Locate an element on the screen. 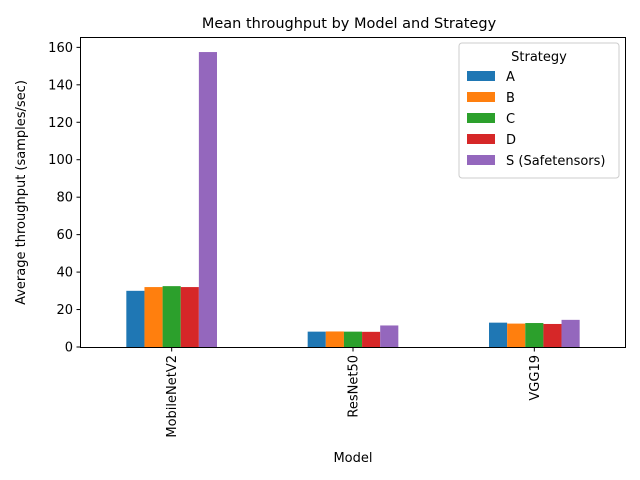 The image size is (640, 480). legend-swatch-c is located at coordinates (481, 118).